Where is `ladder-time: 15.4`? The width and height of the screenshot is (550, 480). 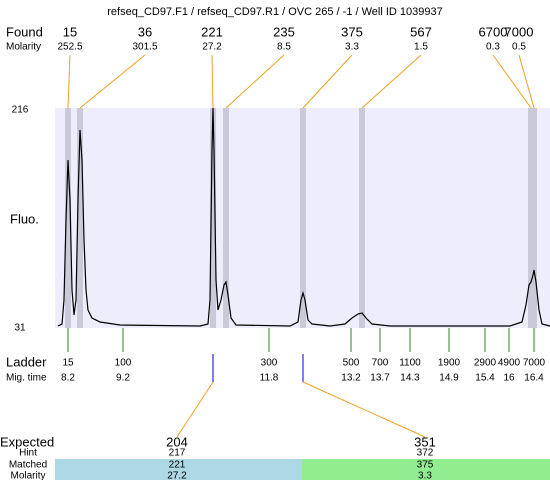
ladder-time: 15.4 is located at coordinates (485, 378).